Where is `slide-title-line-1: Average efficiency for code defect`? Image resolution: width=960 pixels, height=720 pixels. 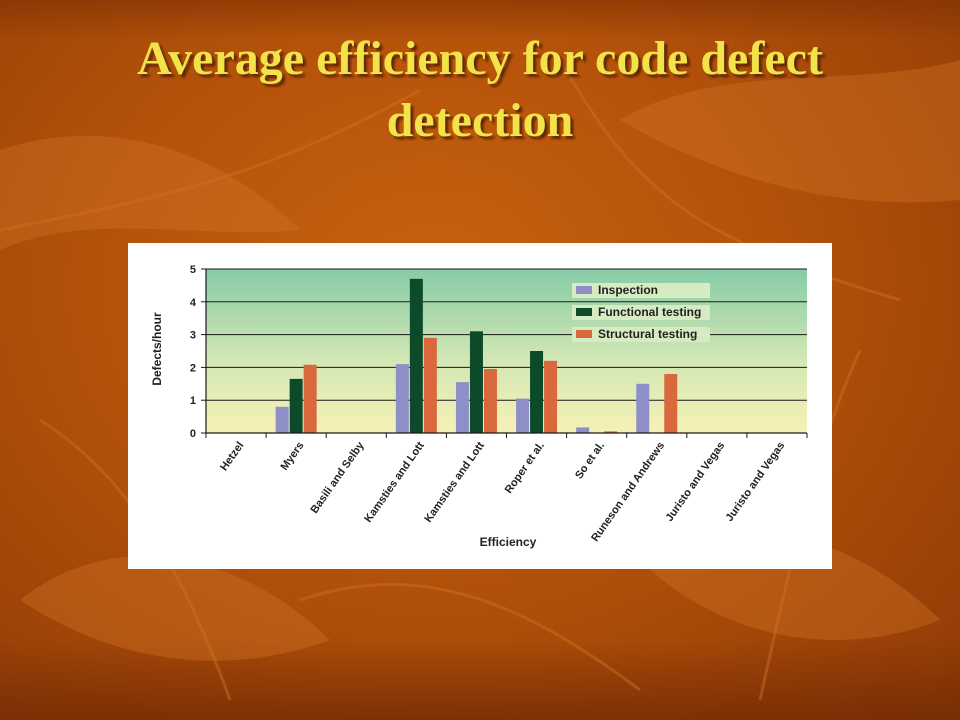
slide-title-line-1: Average efficiency for code defect is located at coordinates (480, 58).